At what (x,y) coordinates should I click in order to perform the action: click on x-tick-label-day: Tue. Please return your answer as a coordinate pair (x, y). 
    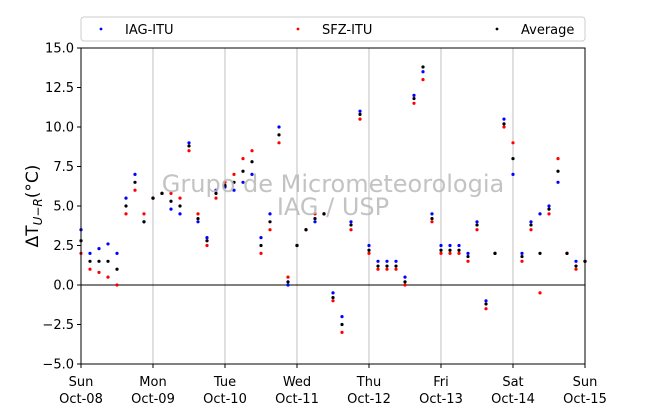
    Looking at the image, I should click on (224, 382).